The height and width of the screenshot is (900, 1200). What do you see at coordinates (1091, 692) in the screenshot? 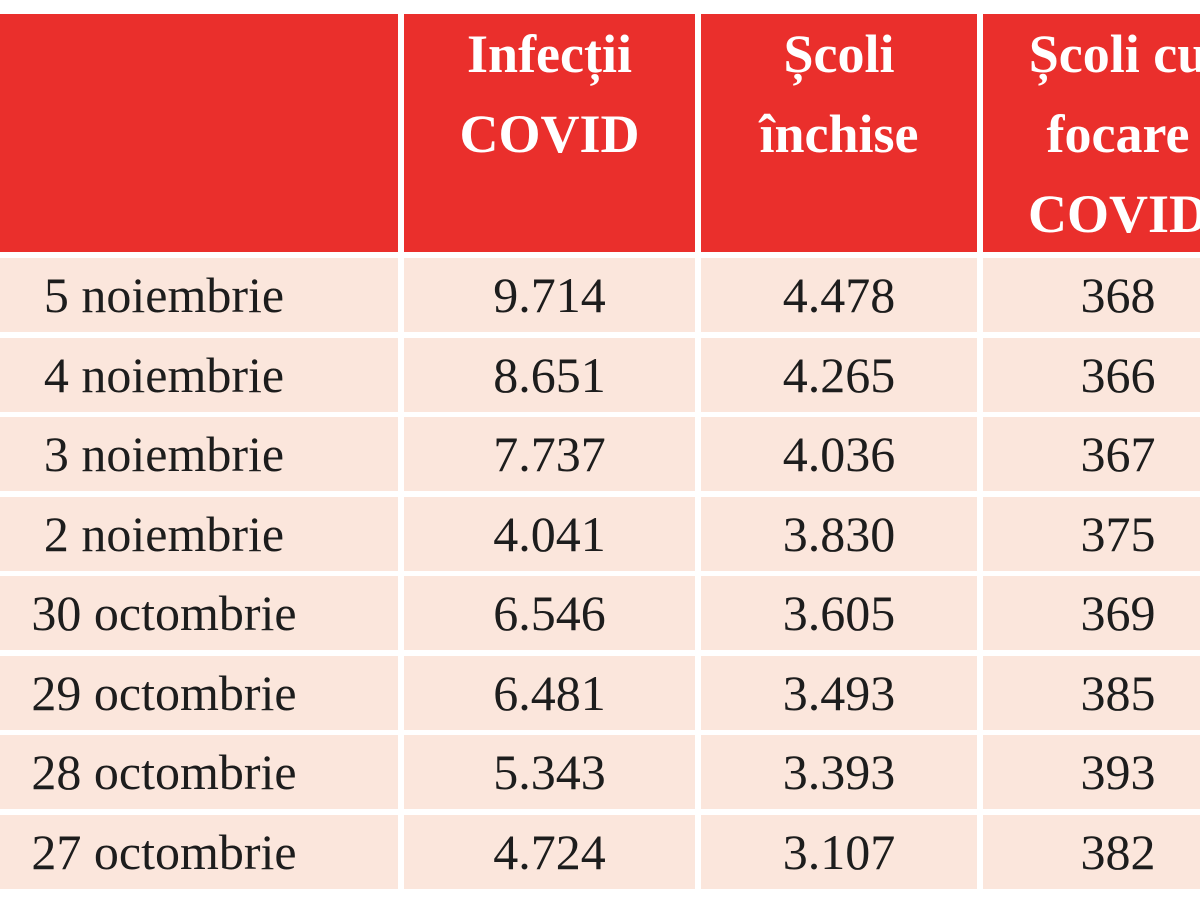
I see `value-cell: 385` at bounding box center [1091, 692].